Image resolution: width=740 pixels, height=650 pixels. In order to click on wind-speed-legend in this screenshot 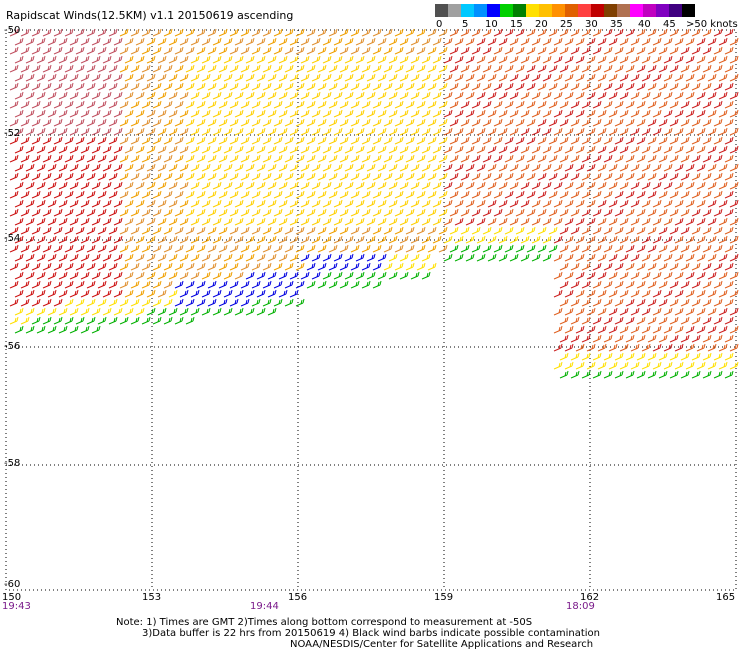, I will do `click(565, 10)`.